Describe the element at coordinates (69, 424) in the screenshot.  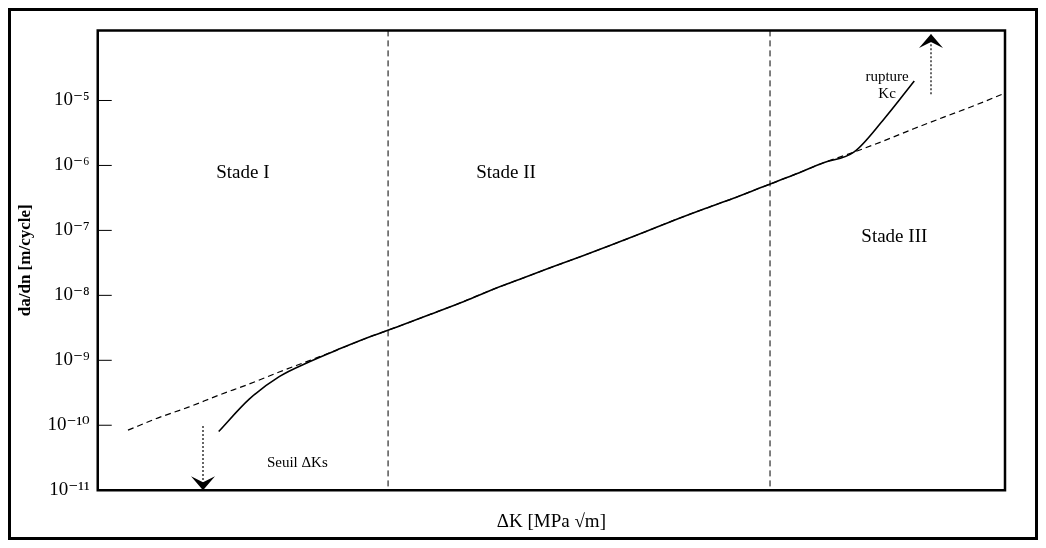
I see `y-tick-label: 10⁻¹⁰` at that location.